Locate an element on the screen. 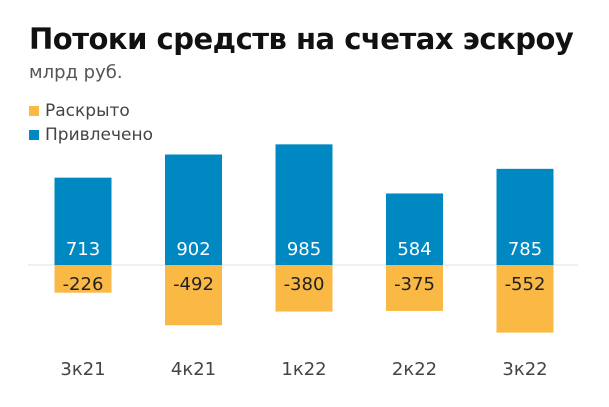 The width and height of the screenshot is (609, 407). legend-swatch-raskryto is located at coordinates (34, 111).